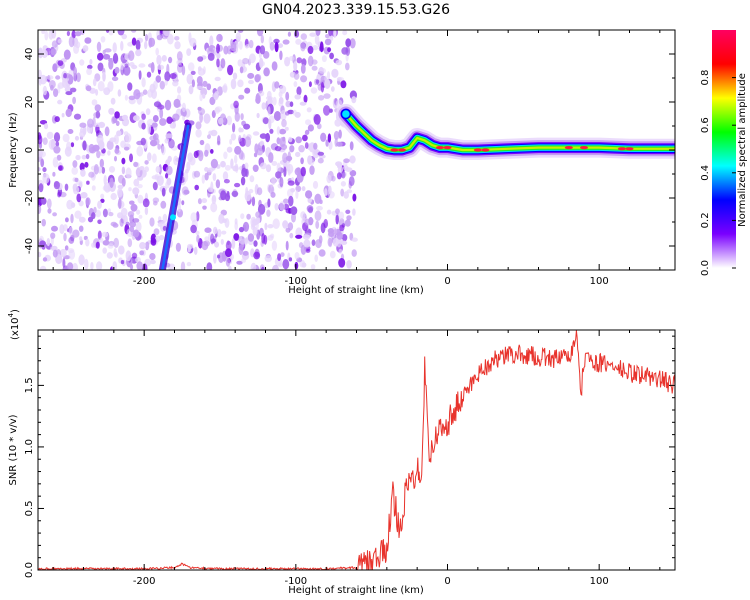 The image size is (750, 600). I want to click on snr-multiplier-suffix: ), so click(15, 311).